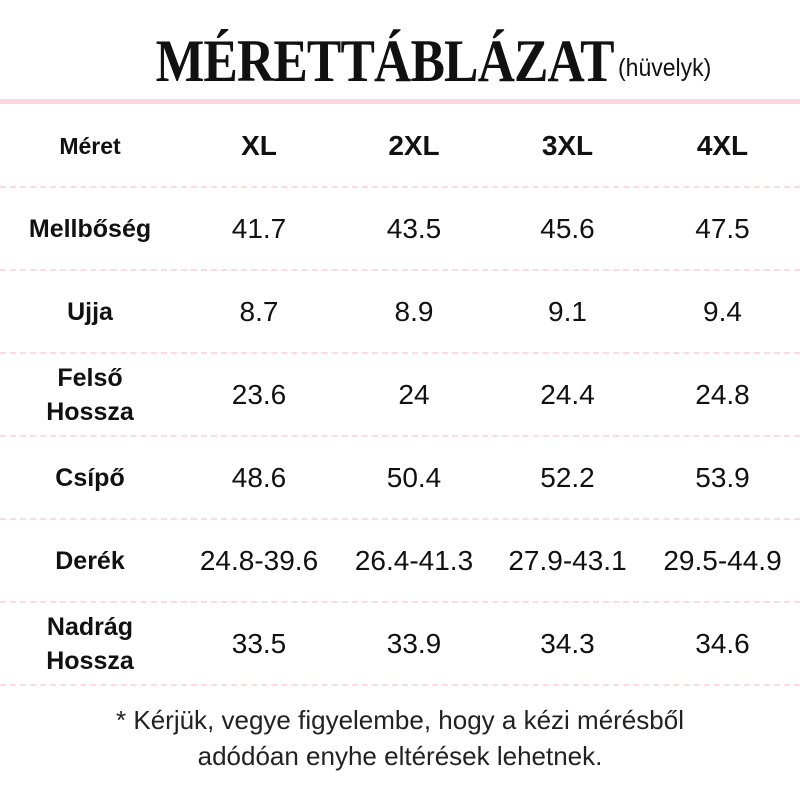 The width and height of the screenshot is (800, 800). What do you see at coordinates (259, 228) in the screenshot?
I see `value-cell: 41.7` at bounding box center [259, 228].